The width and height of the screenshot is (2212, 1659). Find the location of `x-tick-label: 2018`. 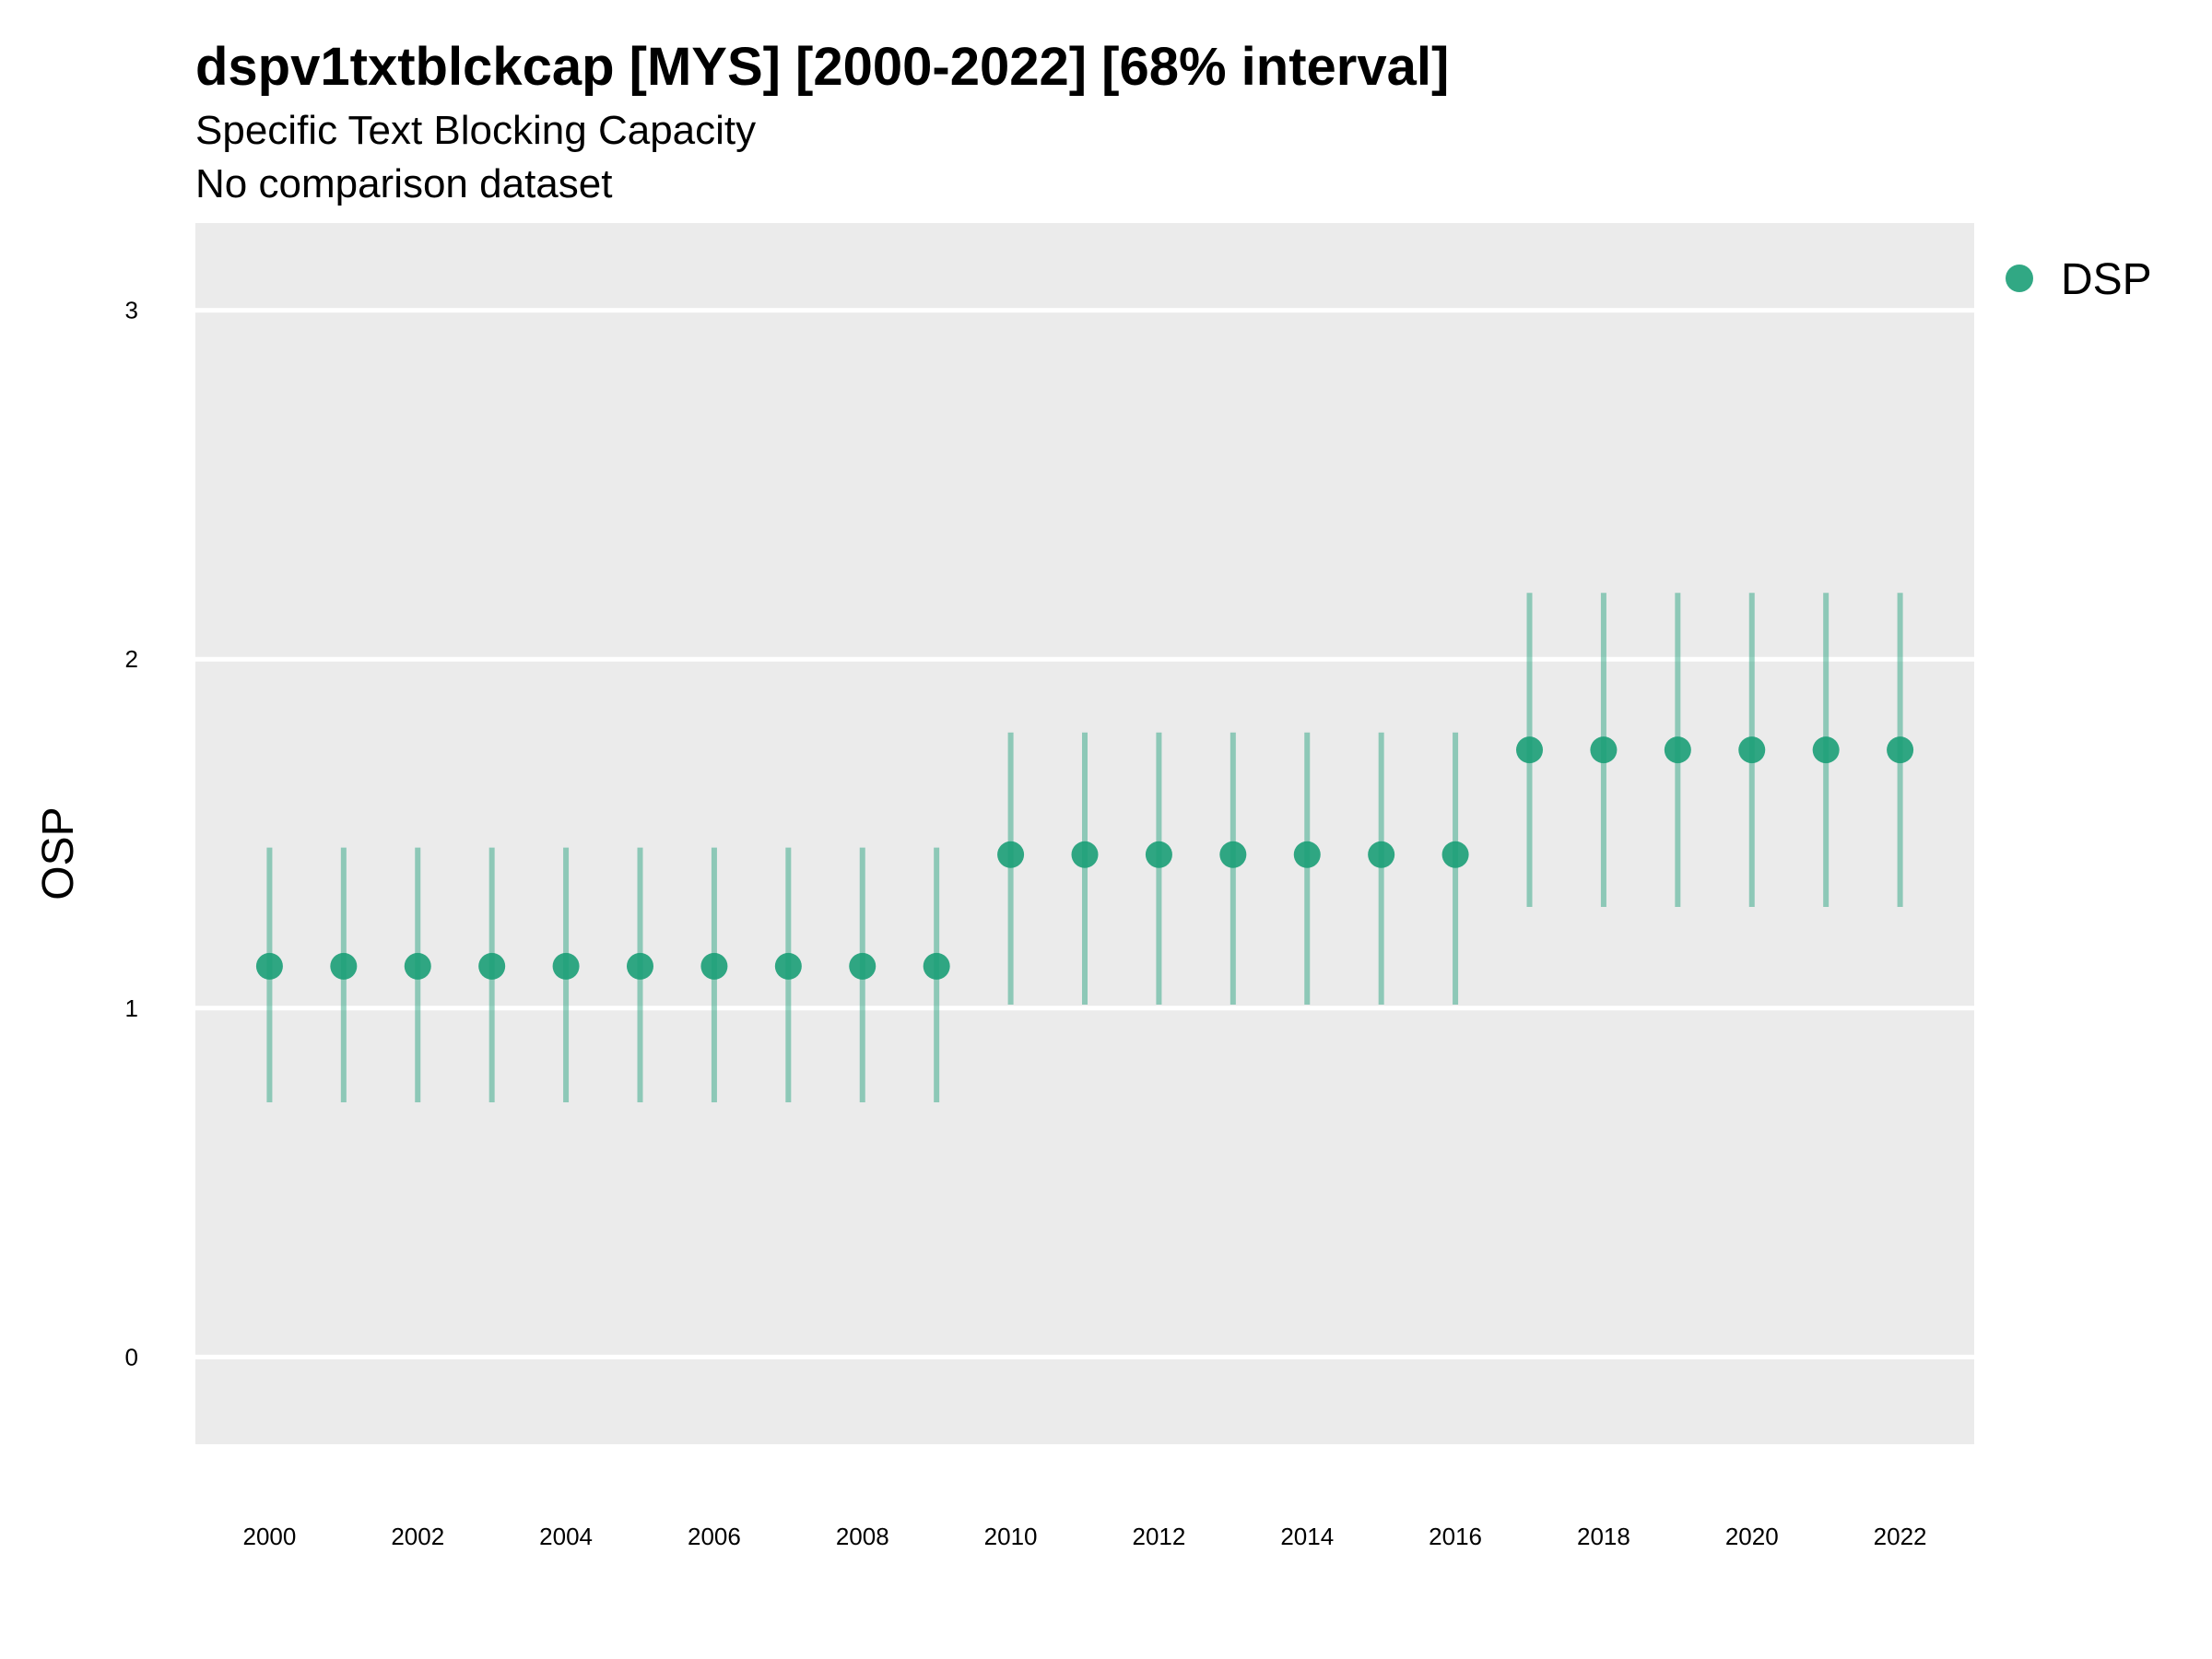

x-tick-label: 2018 is located at coordinates (1603, 1536).